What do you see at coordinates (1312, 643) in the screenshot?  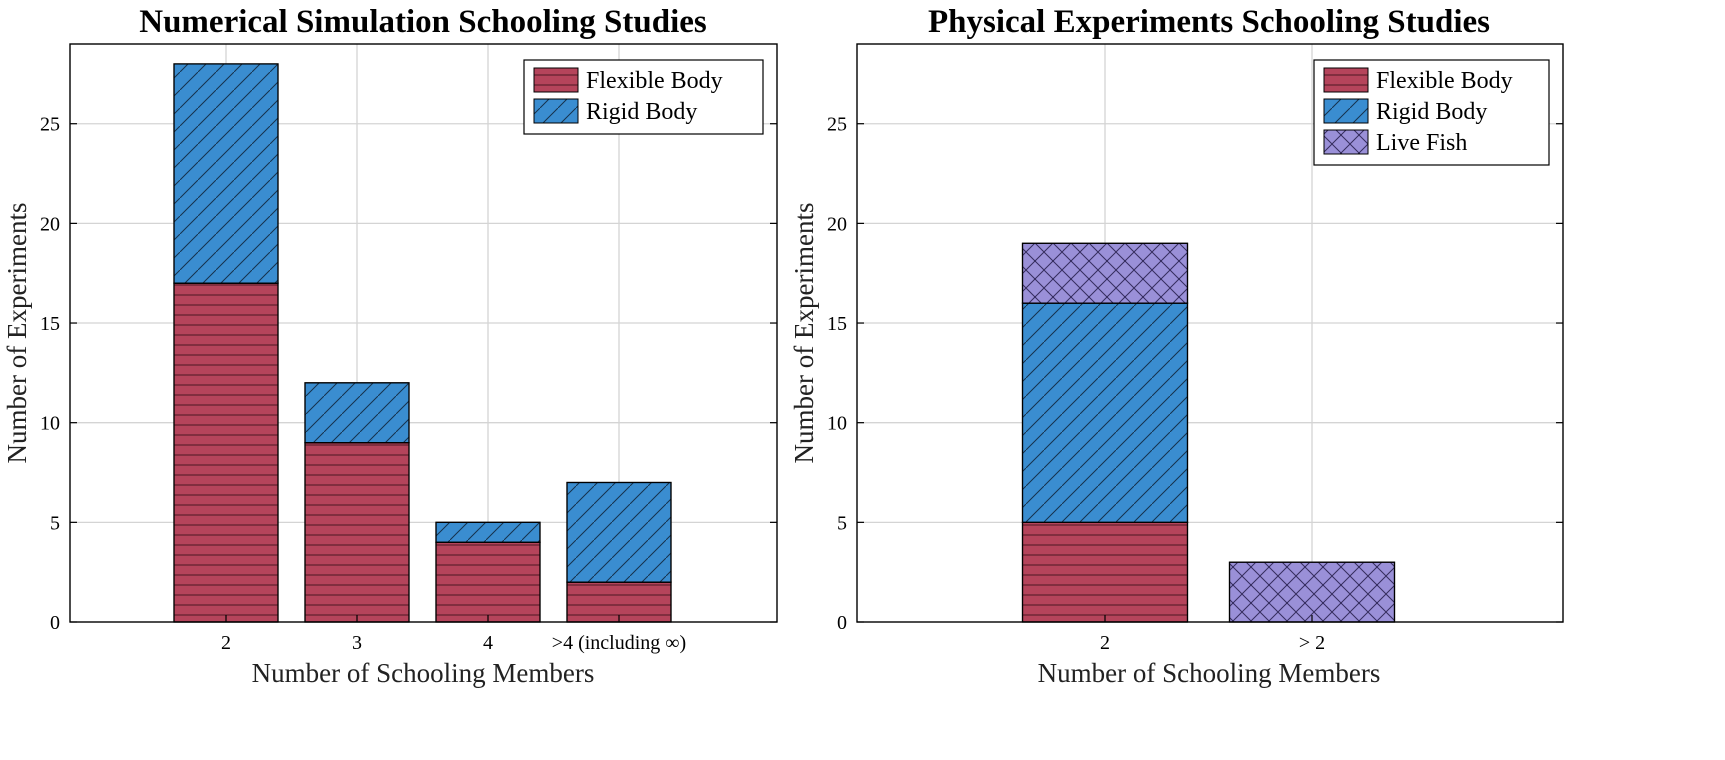 I see `x-tick-label: > 2` at bounding box center [1312, 643].